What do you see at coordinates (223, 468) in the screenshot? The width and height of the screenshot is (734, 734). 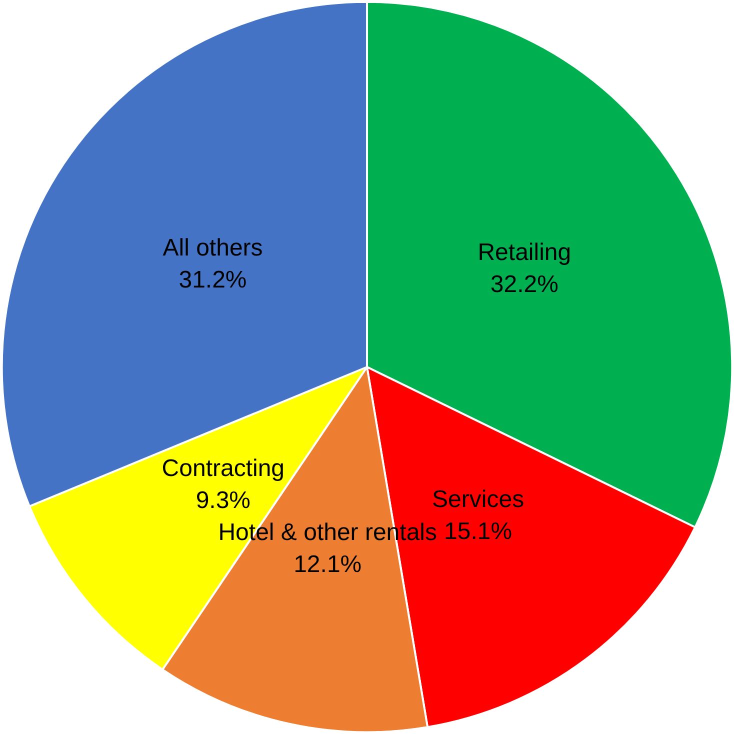 I see `slice-label: Contracting` at bounding box center [223, 468].